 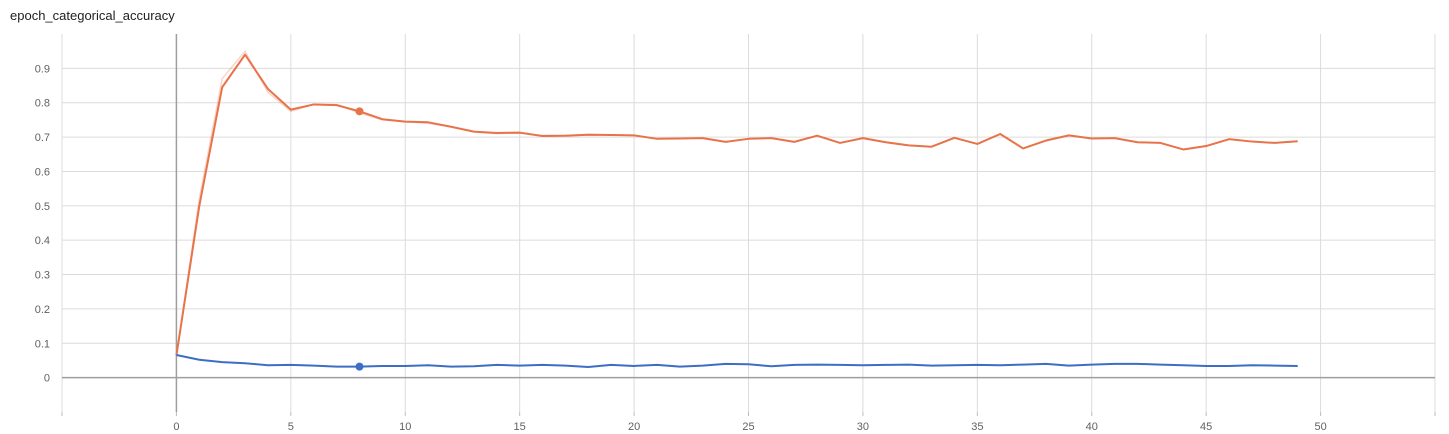 I want to click on y-tick-label: 0.5, so click(x=42, y=207).